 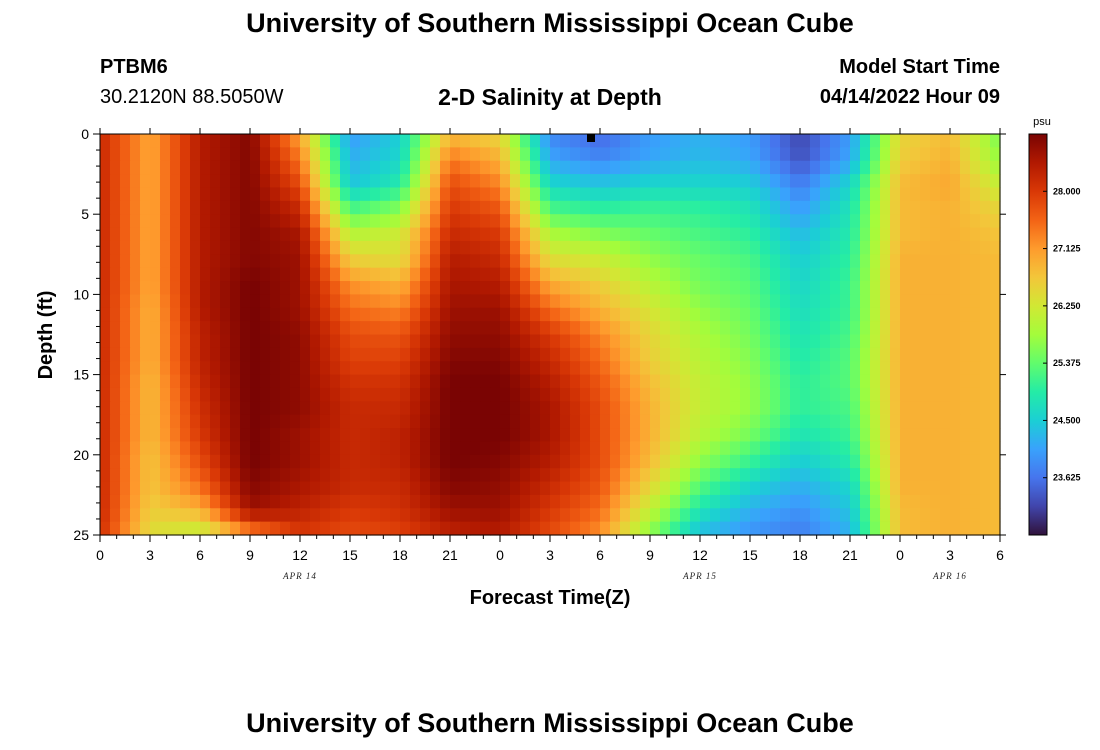 What do you see at coordinates (300, 555) in the screenshot?
I see `x-tick-label: 12` at bounding box center [300, 555].